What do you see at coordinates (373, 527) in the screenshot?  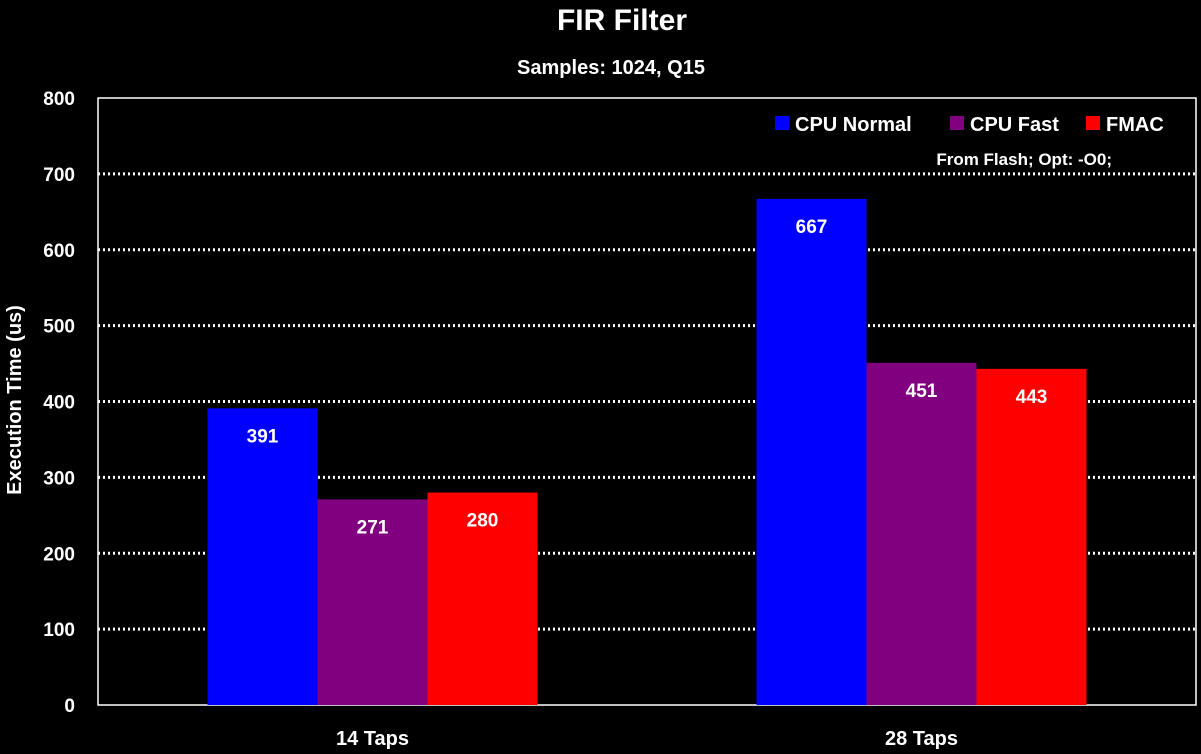 I see `data-label: 271` at bounding box center [373, 527].